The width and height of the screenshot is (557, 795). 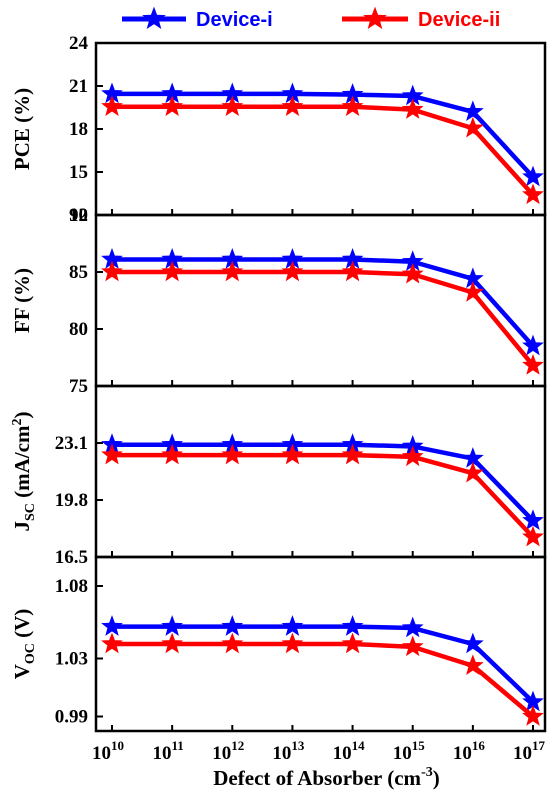 I want to click on x-tick-label: 1014, so click(x=349, y=751).